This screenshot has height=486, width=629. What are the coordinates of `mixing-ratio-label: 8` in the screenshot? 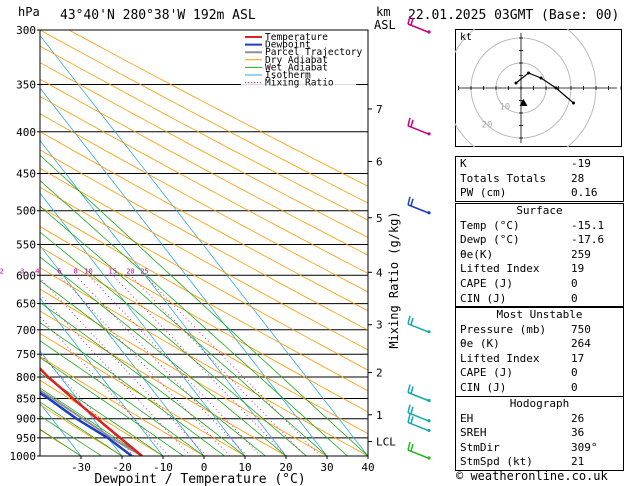 It's located at (76, 271).